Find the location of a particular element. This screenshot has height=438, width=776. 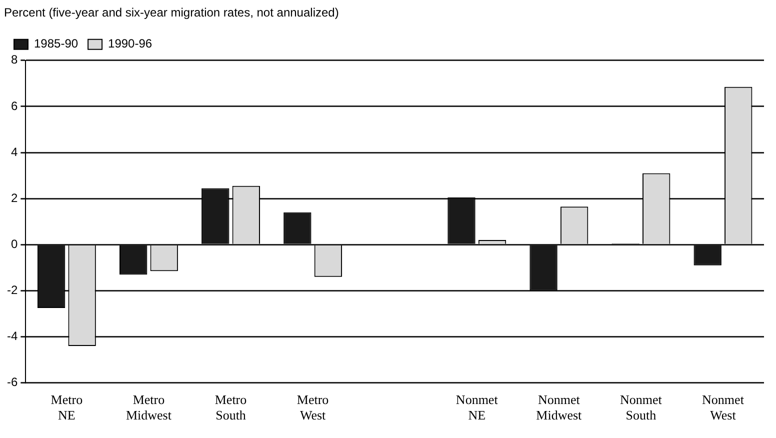

y-tick-label: -4 is located at coordinates (12, 336).